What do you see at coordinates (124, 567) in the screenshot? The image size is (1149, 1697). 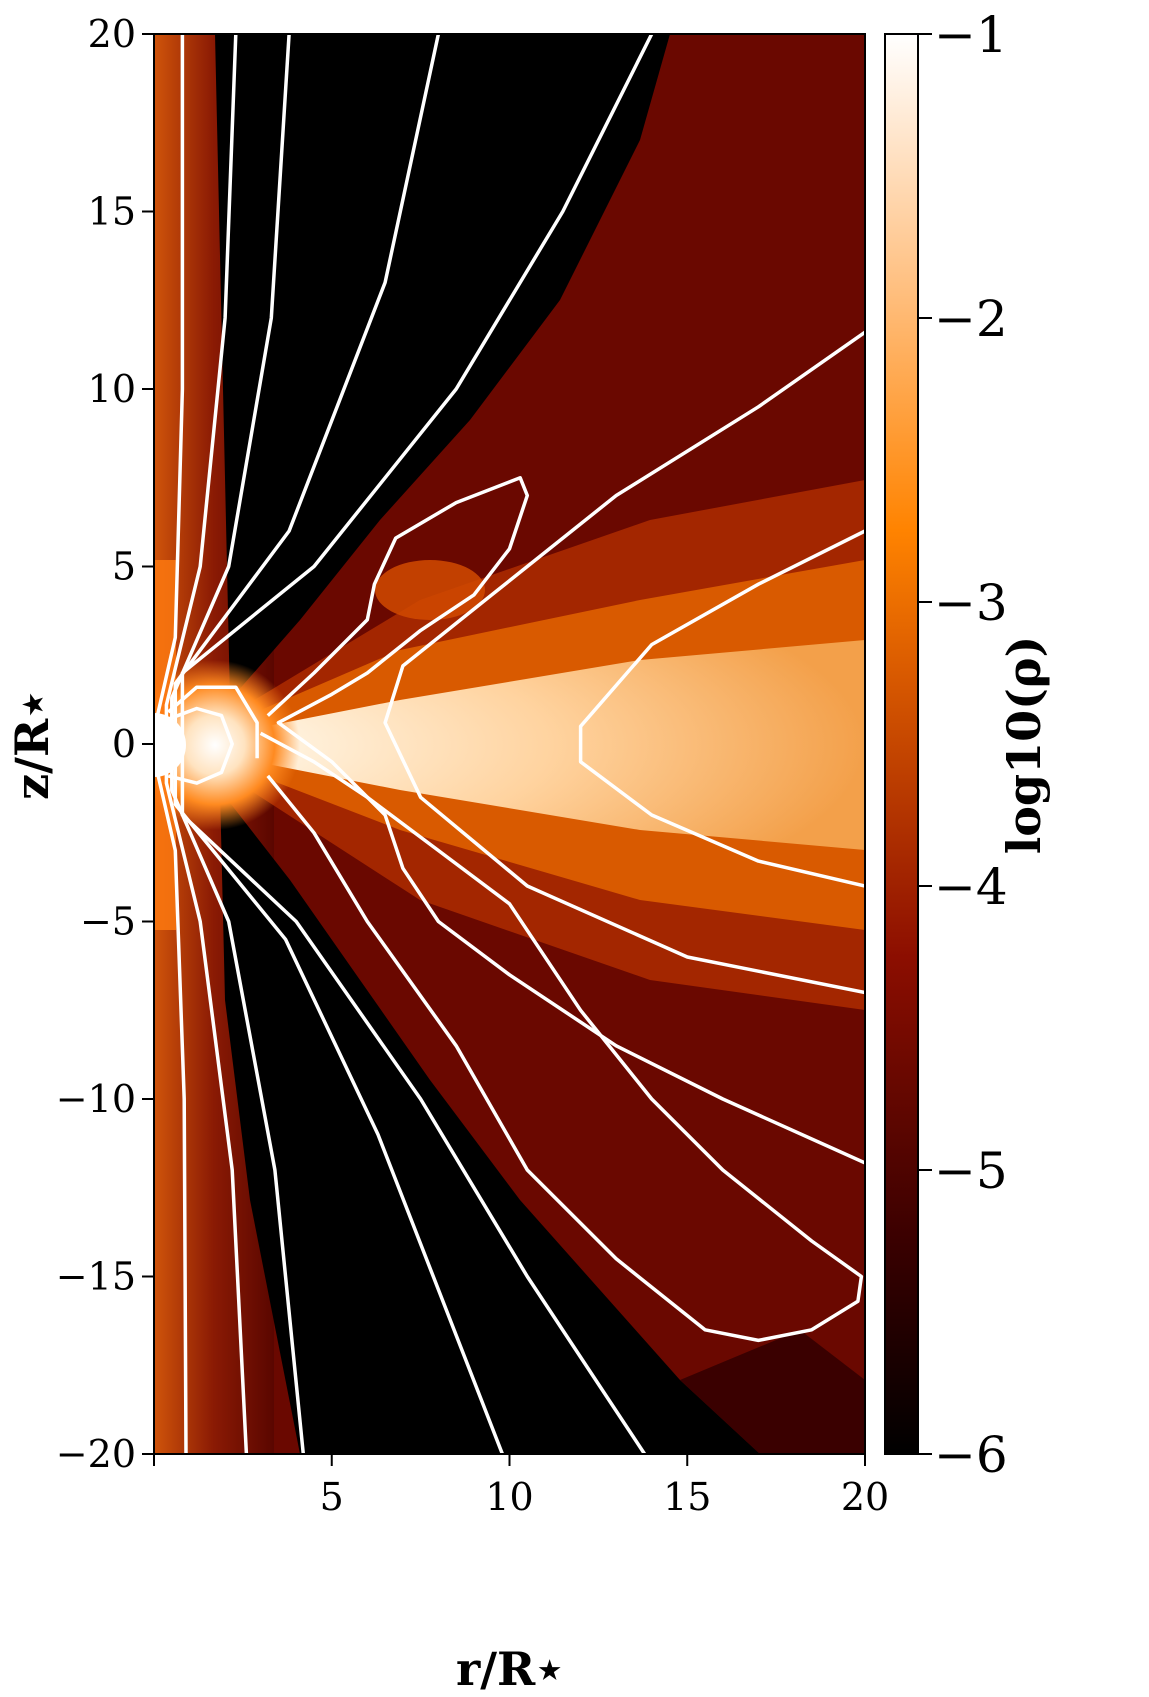 I see `y-tick-label: 5` at bounding box center [124, 567].